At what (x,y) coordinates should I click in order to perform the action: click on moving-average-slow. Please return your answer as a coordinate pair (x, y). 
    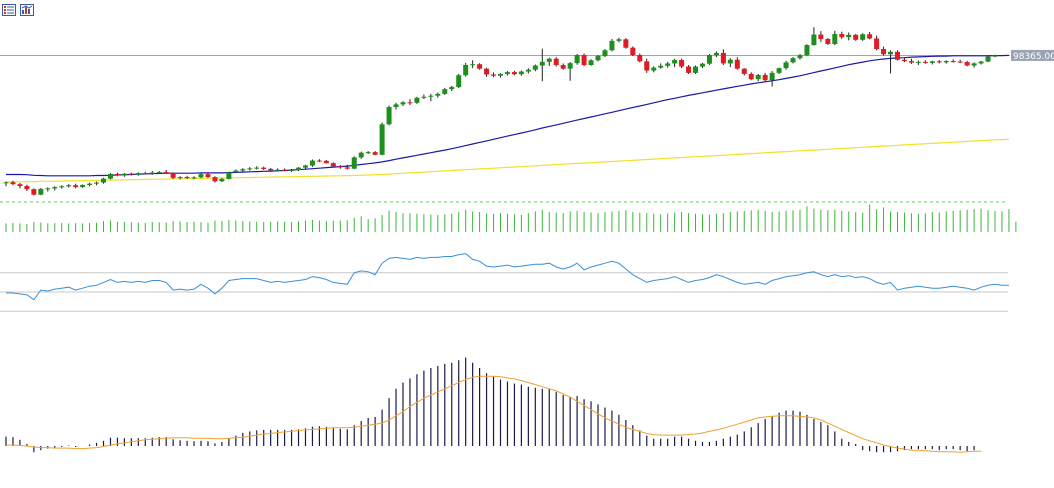
    Looking at the image, I should click on (507, 160).